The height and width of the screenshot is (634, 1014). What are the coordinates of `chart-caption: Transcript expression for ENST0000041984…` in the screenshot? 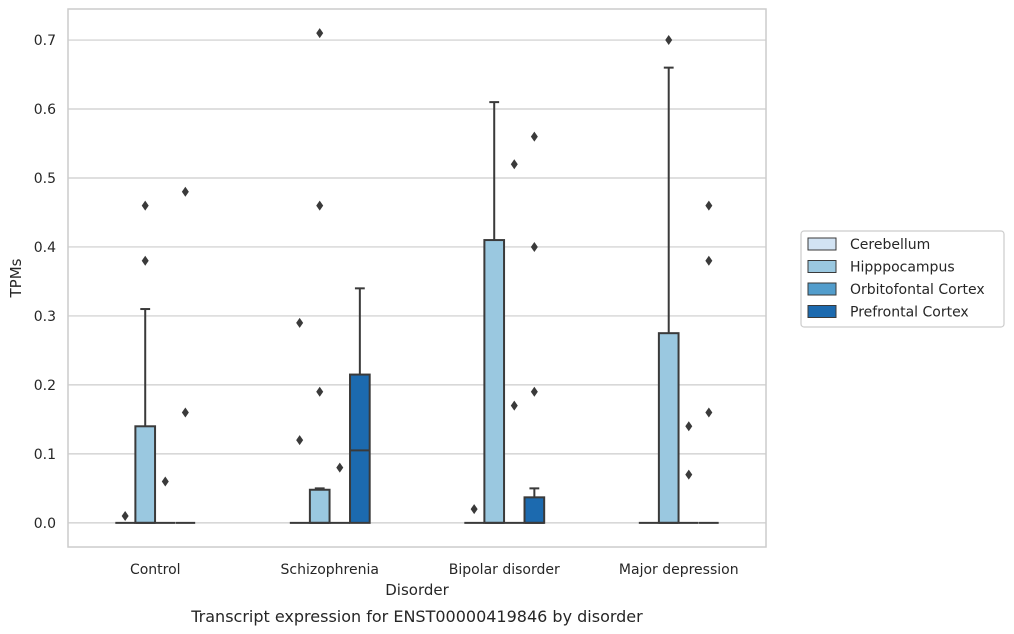 It's located at (416, 616).